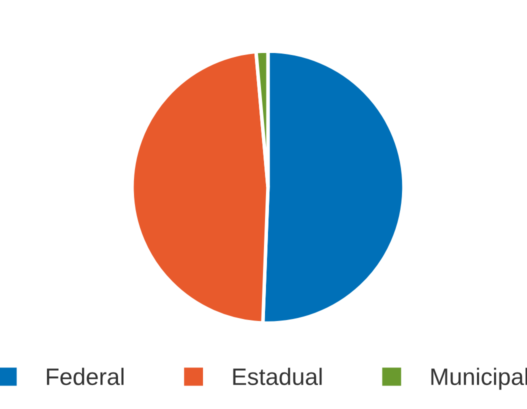 The width and height of the screenshot is (527, 409). Describe the element at coordinates (277, 377) in the screenshot. I see `legend-label: Estadual` at that location.